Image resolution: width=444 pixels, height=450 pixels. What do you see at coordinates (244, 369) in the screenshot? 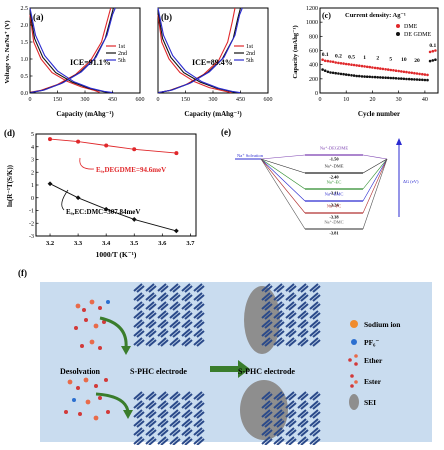
I see `process-arrow-head` at bounding box center [244, 369].